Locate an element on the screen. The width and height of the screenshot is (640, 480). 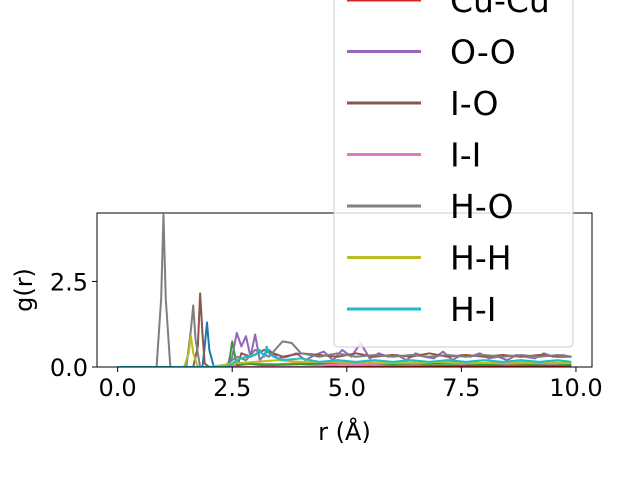
x-tick-label: 2.5 is located at coordinates (232, 388).